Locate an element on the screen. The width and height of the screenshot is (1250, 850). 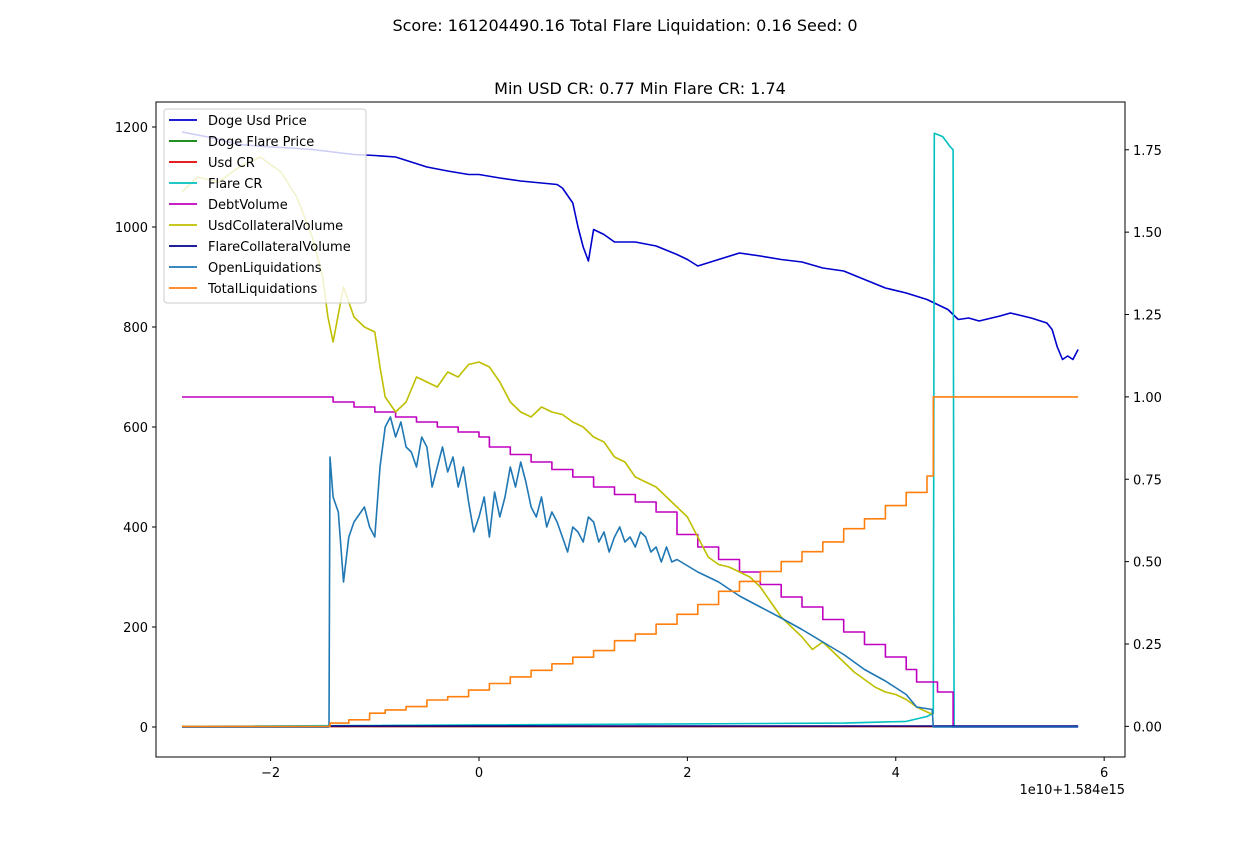
legend-box is located at coordinates (265, 206).